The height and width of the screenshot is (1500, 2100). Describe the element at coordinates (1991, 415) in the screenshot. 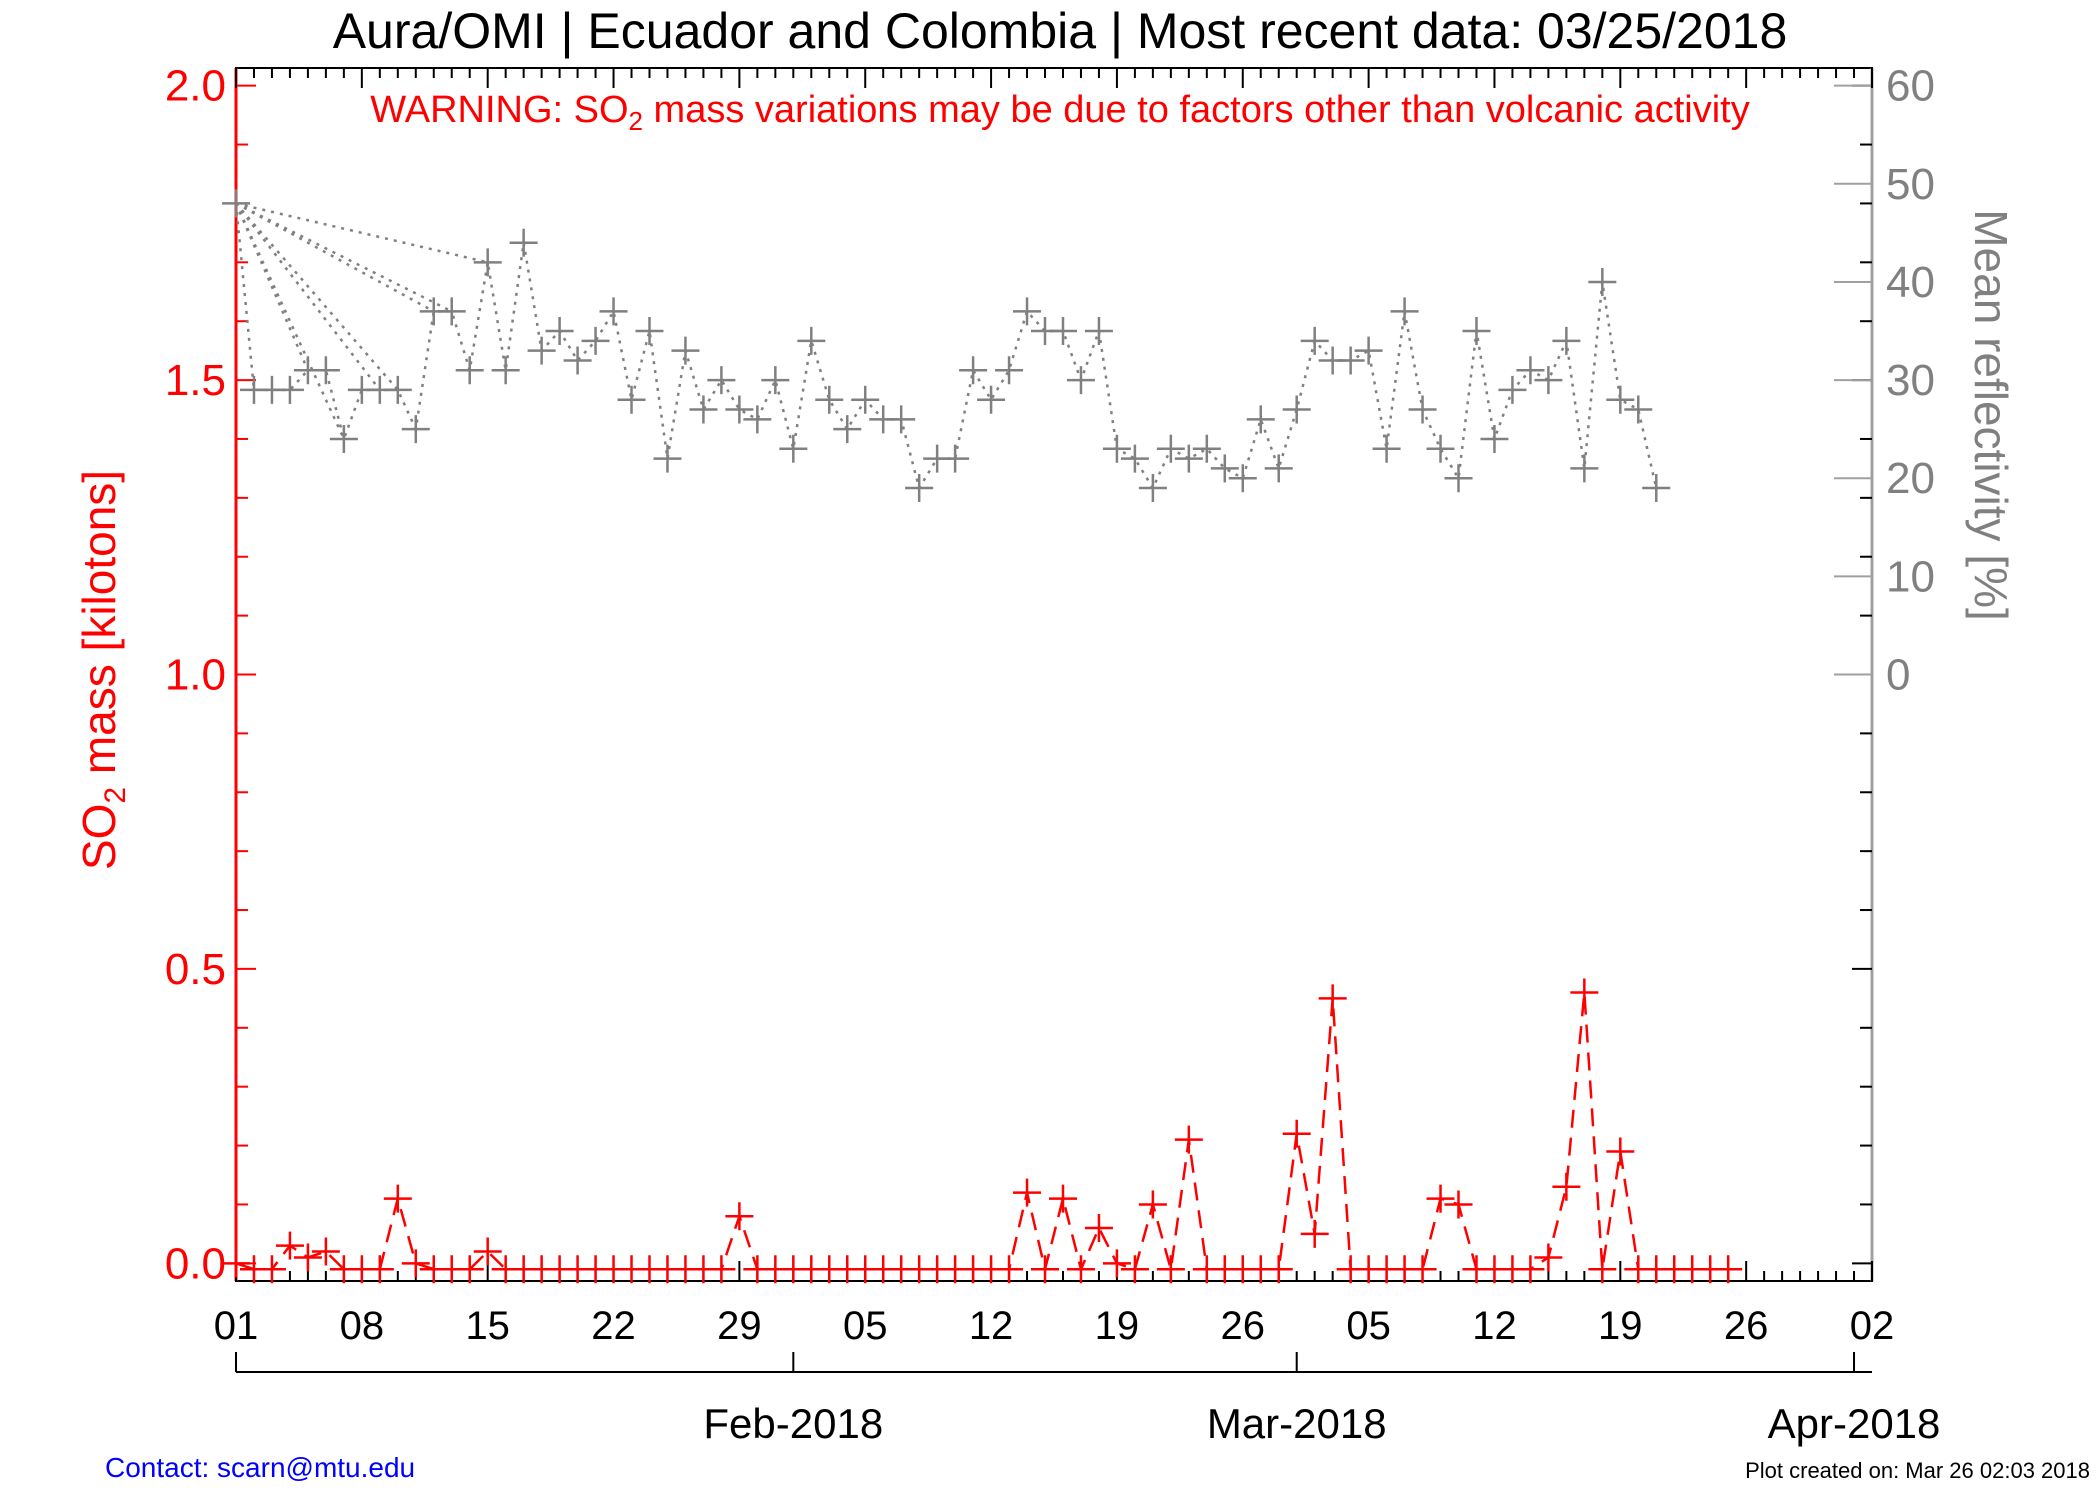

I see `right-axis-label: Mean reflectivity [%]` at that location.